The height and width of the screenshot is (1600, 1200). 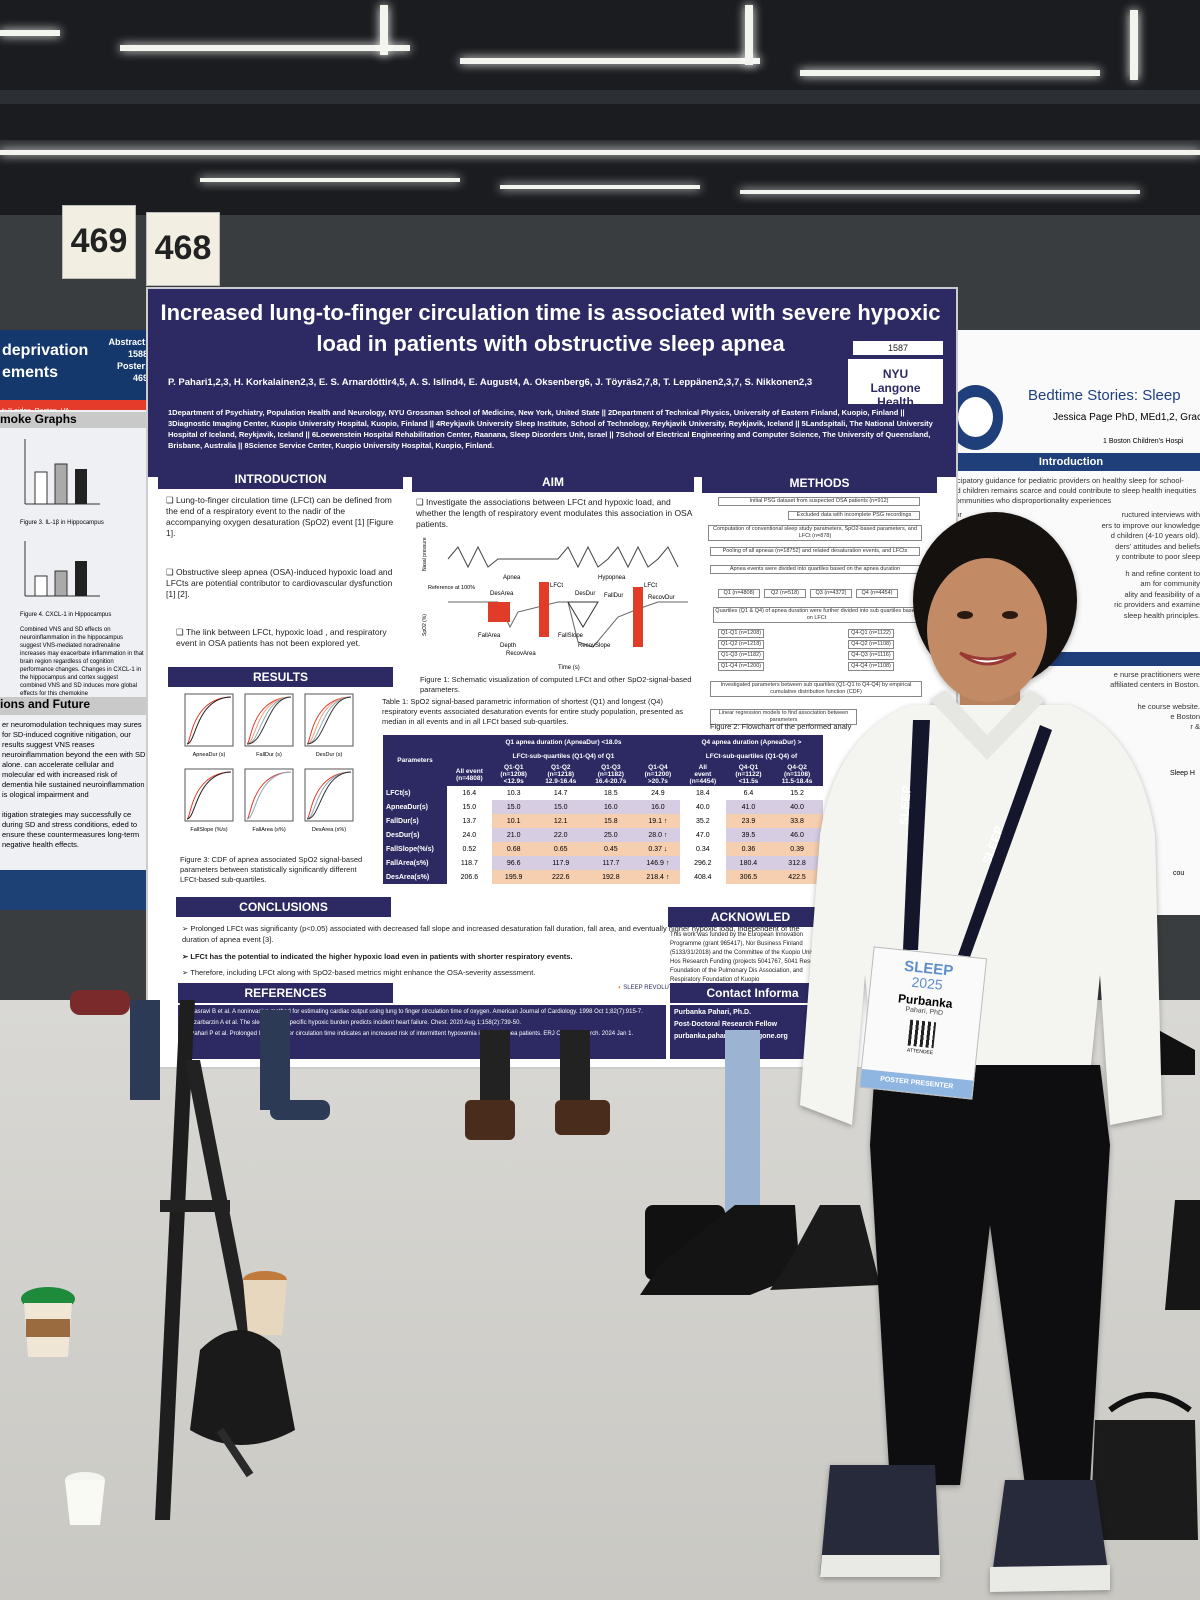 I want to click on col-header-line: Q1-Q3, so click(x=611, y=767).